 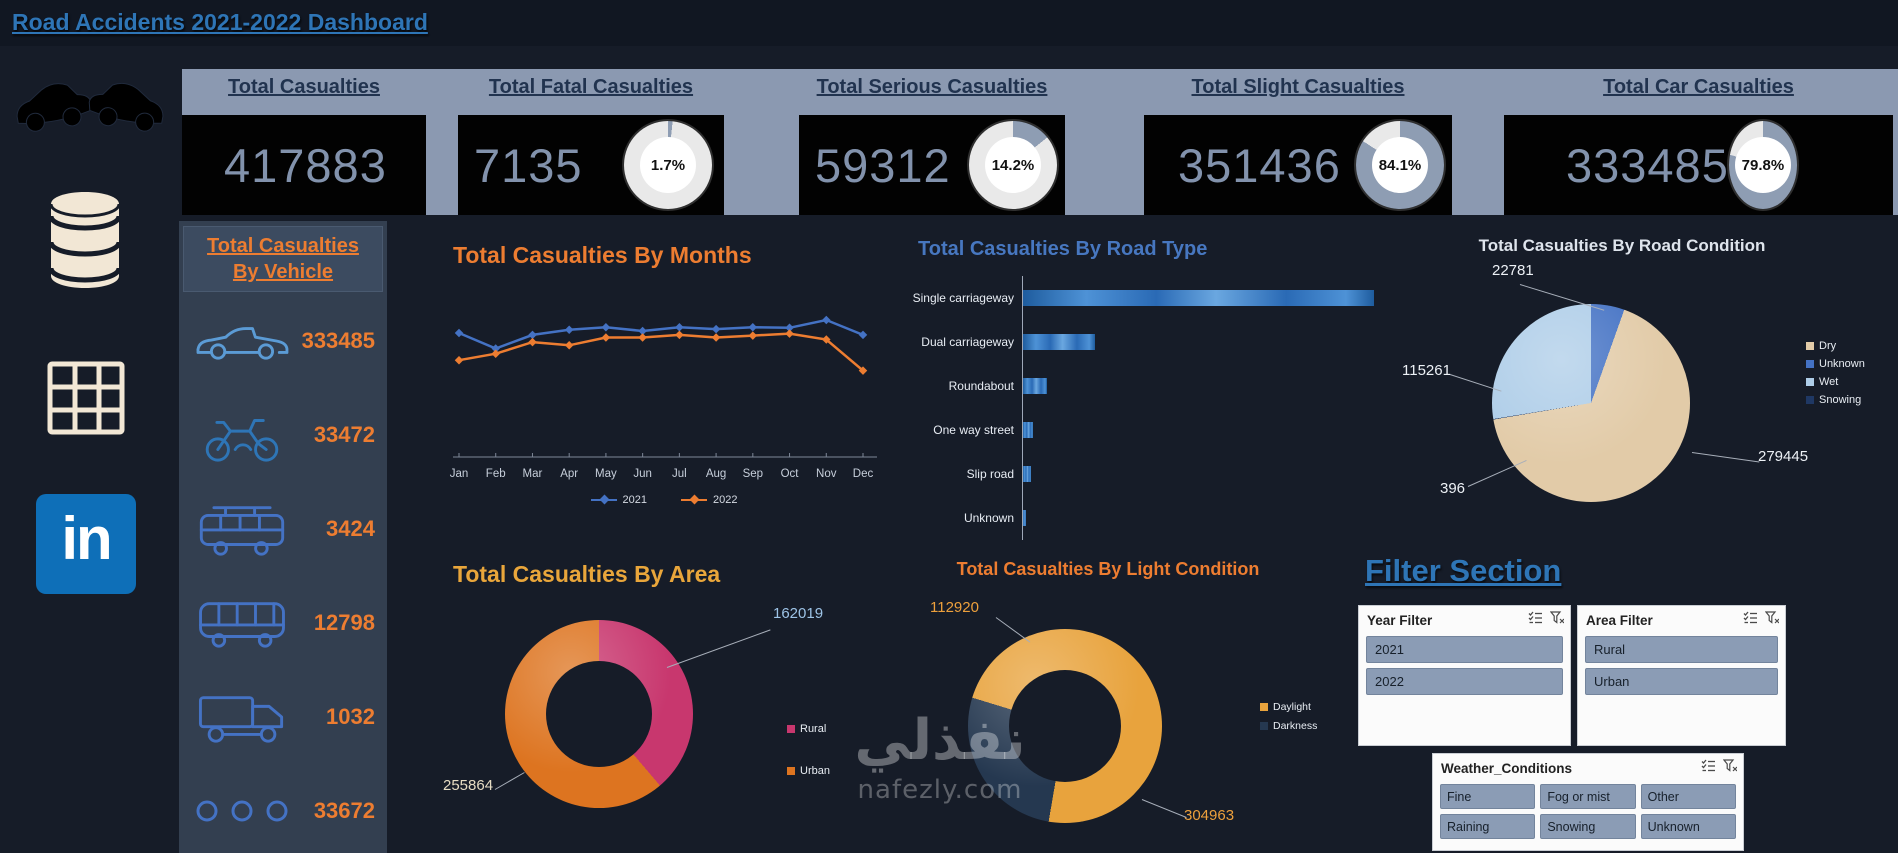 I want to click on vehicle-row-van: 3424, so click(x=283, y=529).